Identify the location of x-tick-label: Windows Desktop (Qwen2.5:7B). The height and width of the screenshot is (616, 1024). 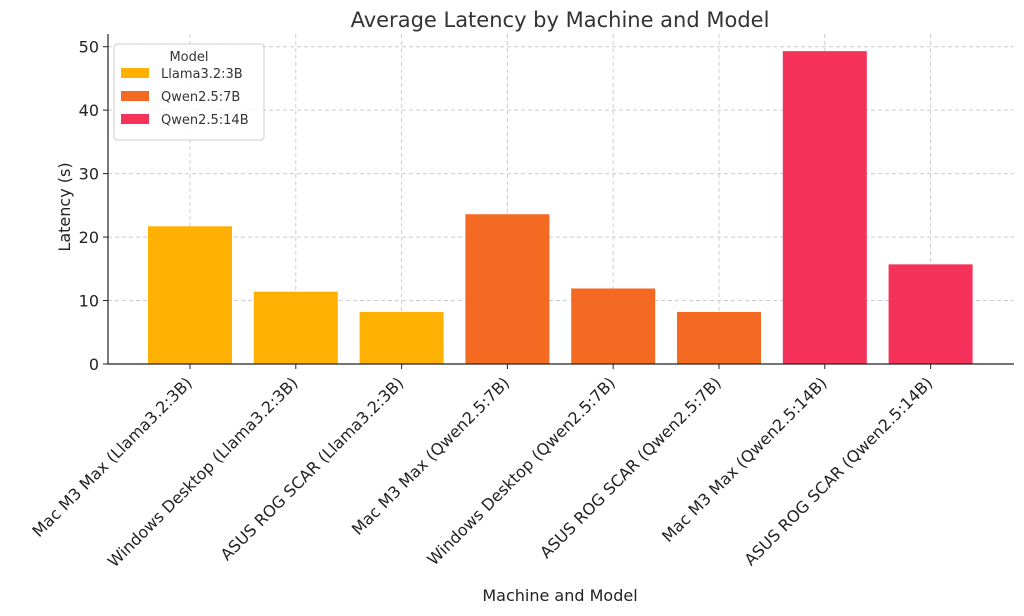
(521, 471).